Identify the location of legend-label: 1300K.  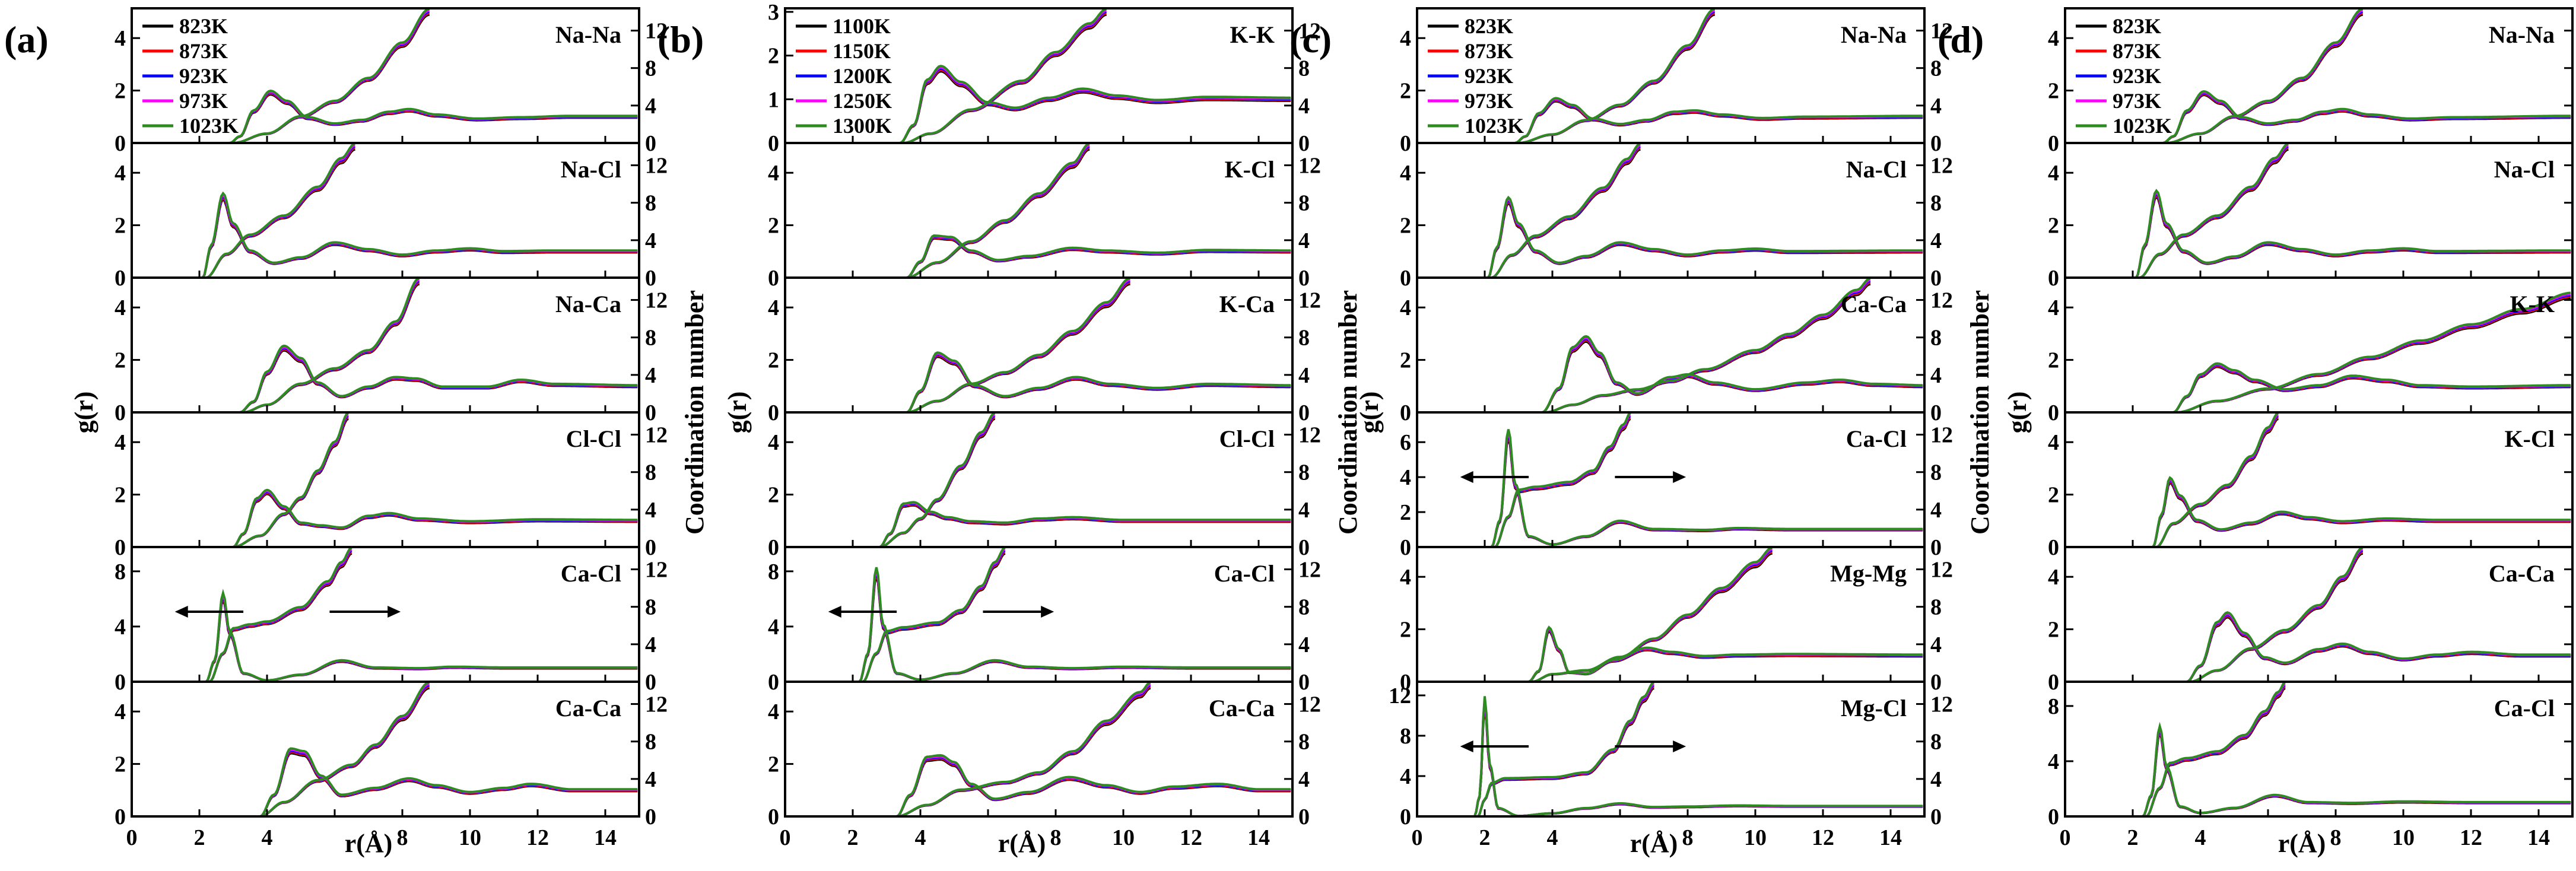
(863, 126).